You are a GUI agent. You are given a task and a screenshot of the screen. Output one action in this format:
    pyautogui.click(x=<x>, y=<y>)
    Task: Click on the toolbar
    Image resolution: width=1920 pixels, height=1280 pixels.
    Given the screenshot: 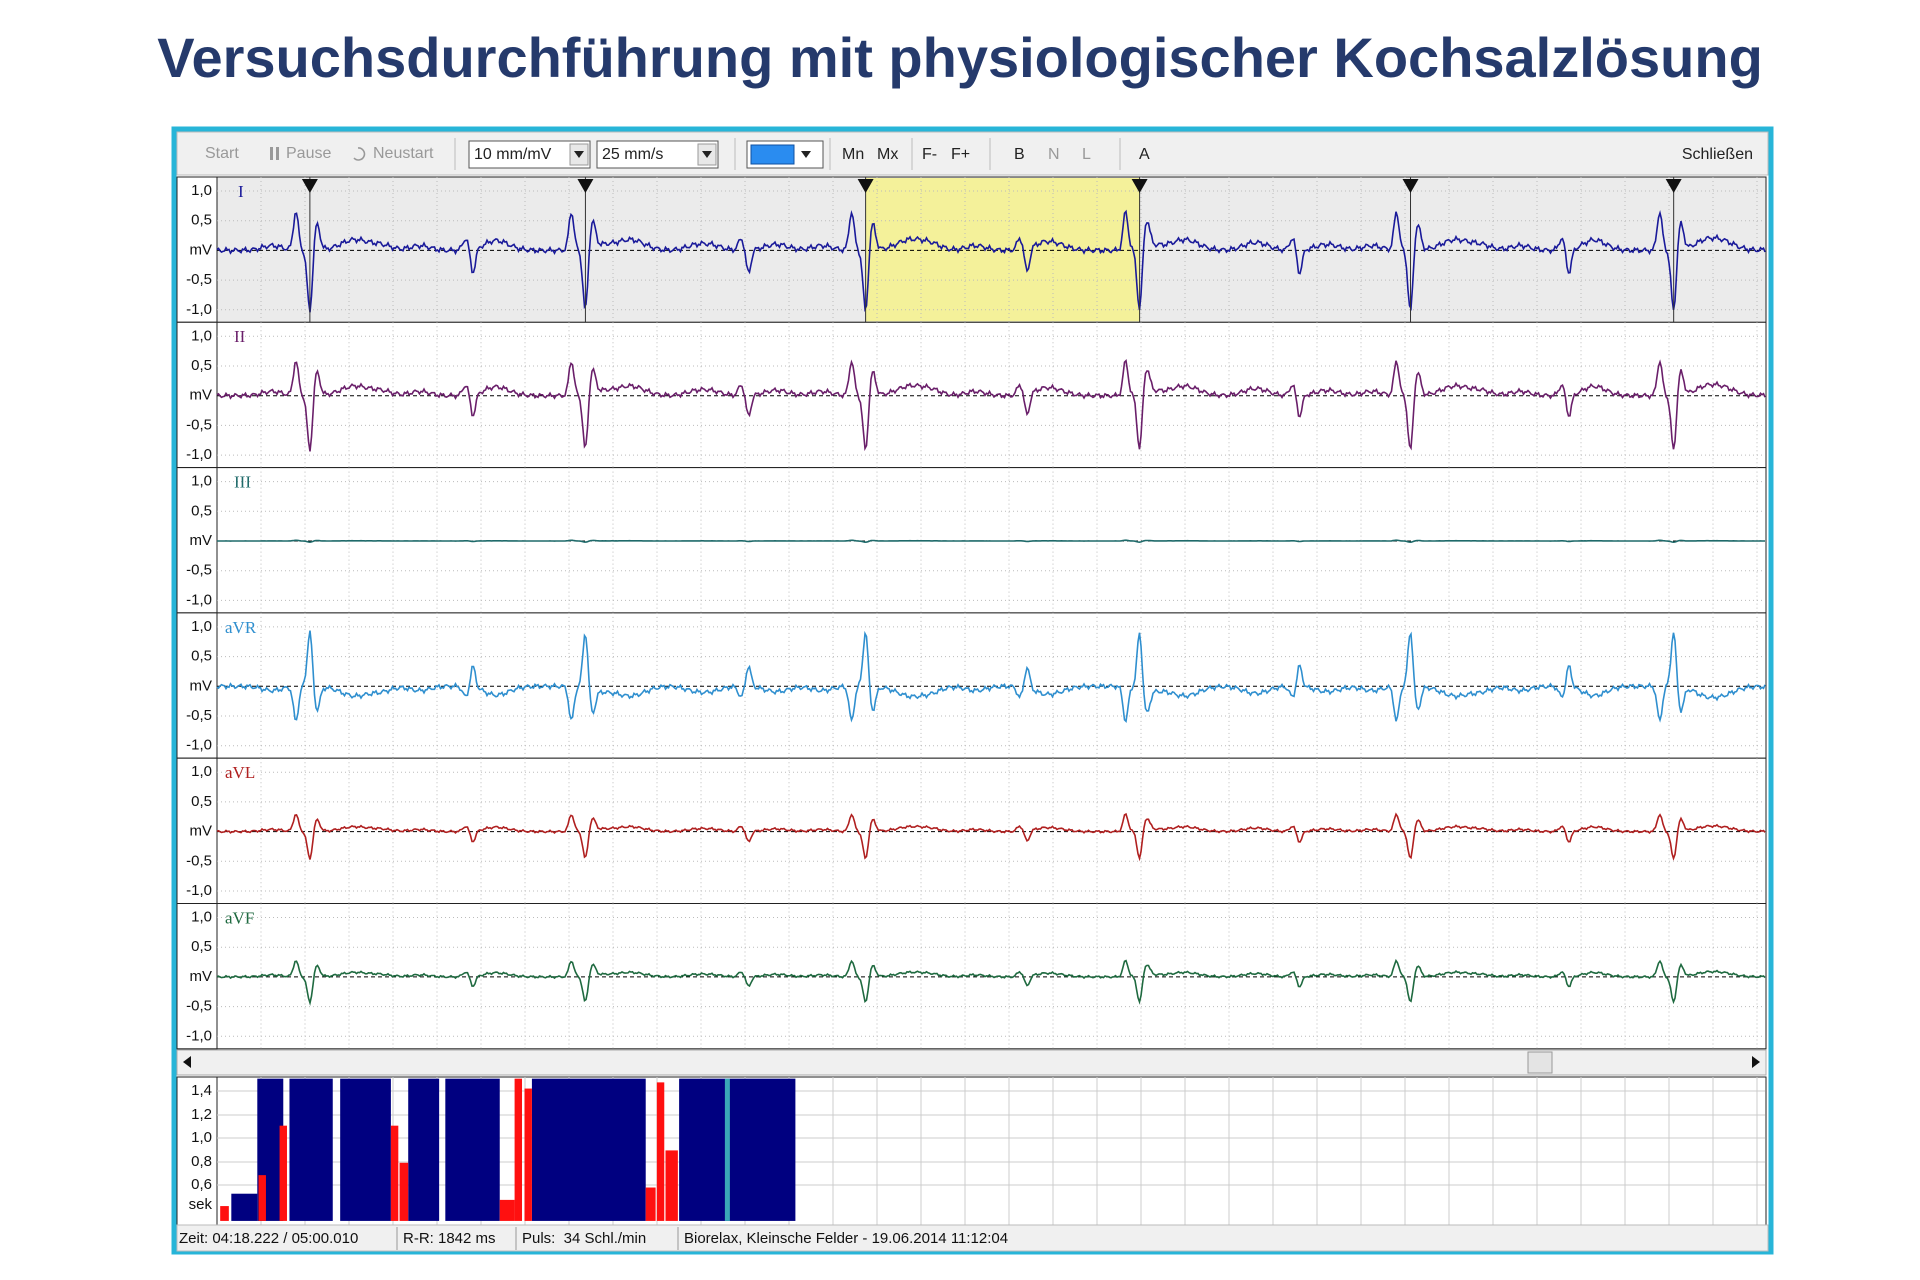 What is the action you would take?
    pyautogui.click(x=972, y=153)
    